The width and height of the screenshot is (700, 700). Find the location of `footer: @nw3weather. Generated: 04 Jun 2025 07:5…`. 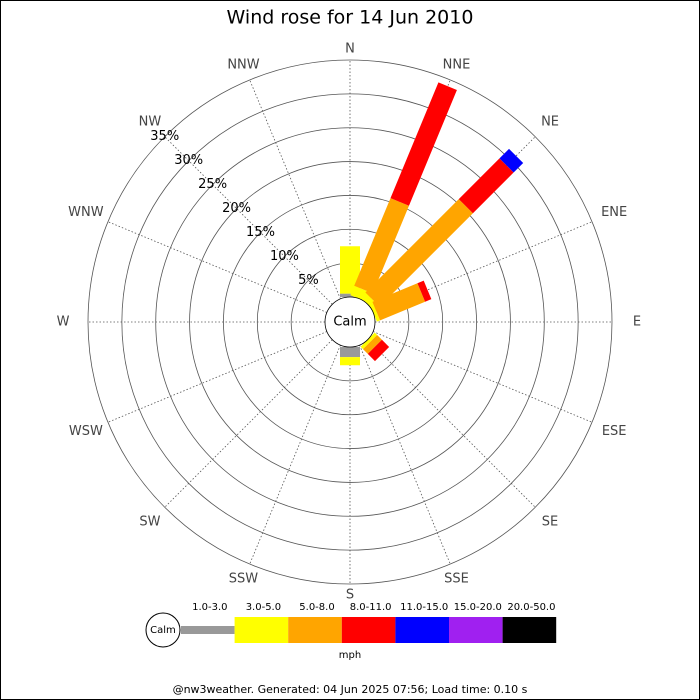

footer: @nw3weather. Generated: 04 Jun 2025 07:5… is located at coordinates (350, 689).